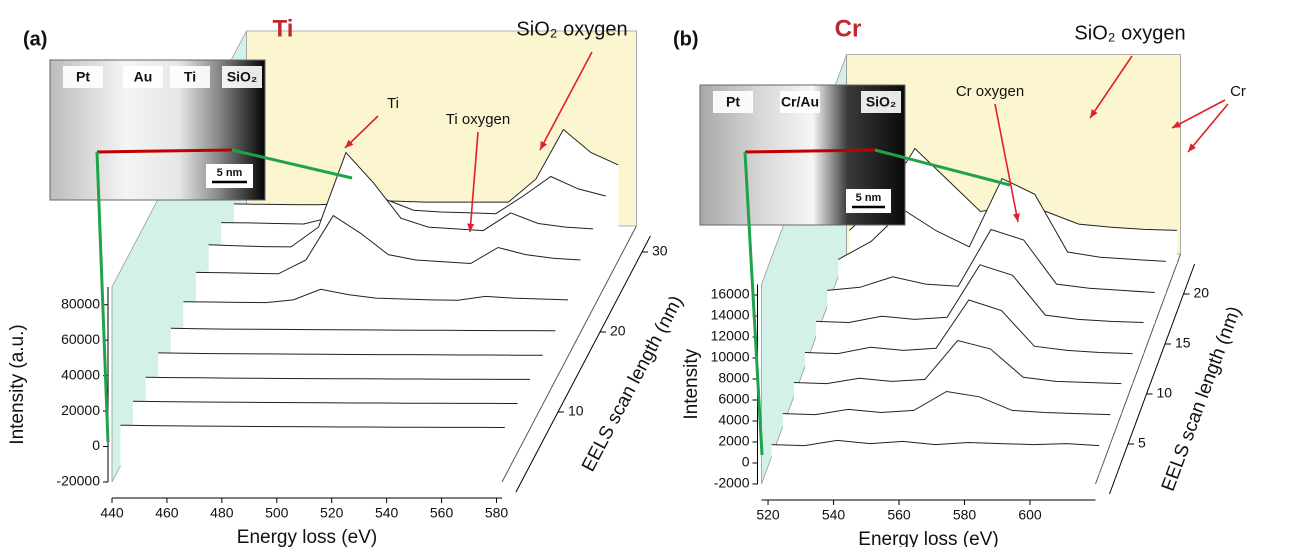 Image resolution: width=1314 pixels, height=552 pixels. What do you see at coordinates (730, 294) in the screenshot?
I see `y-tick-label: 16000` at bounding box center [730, 294].